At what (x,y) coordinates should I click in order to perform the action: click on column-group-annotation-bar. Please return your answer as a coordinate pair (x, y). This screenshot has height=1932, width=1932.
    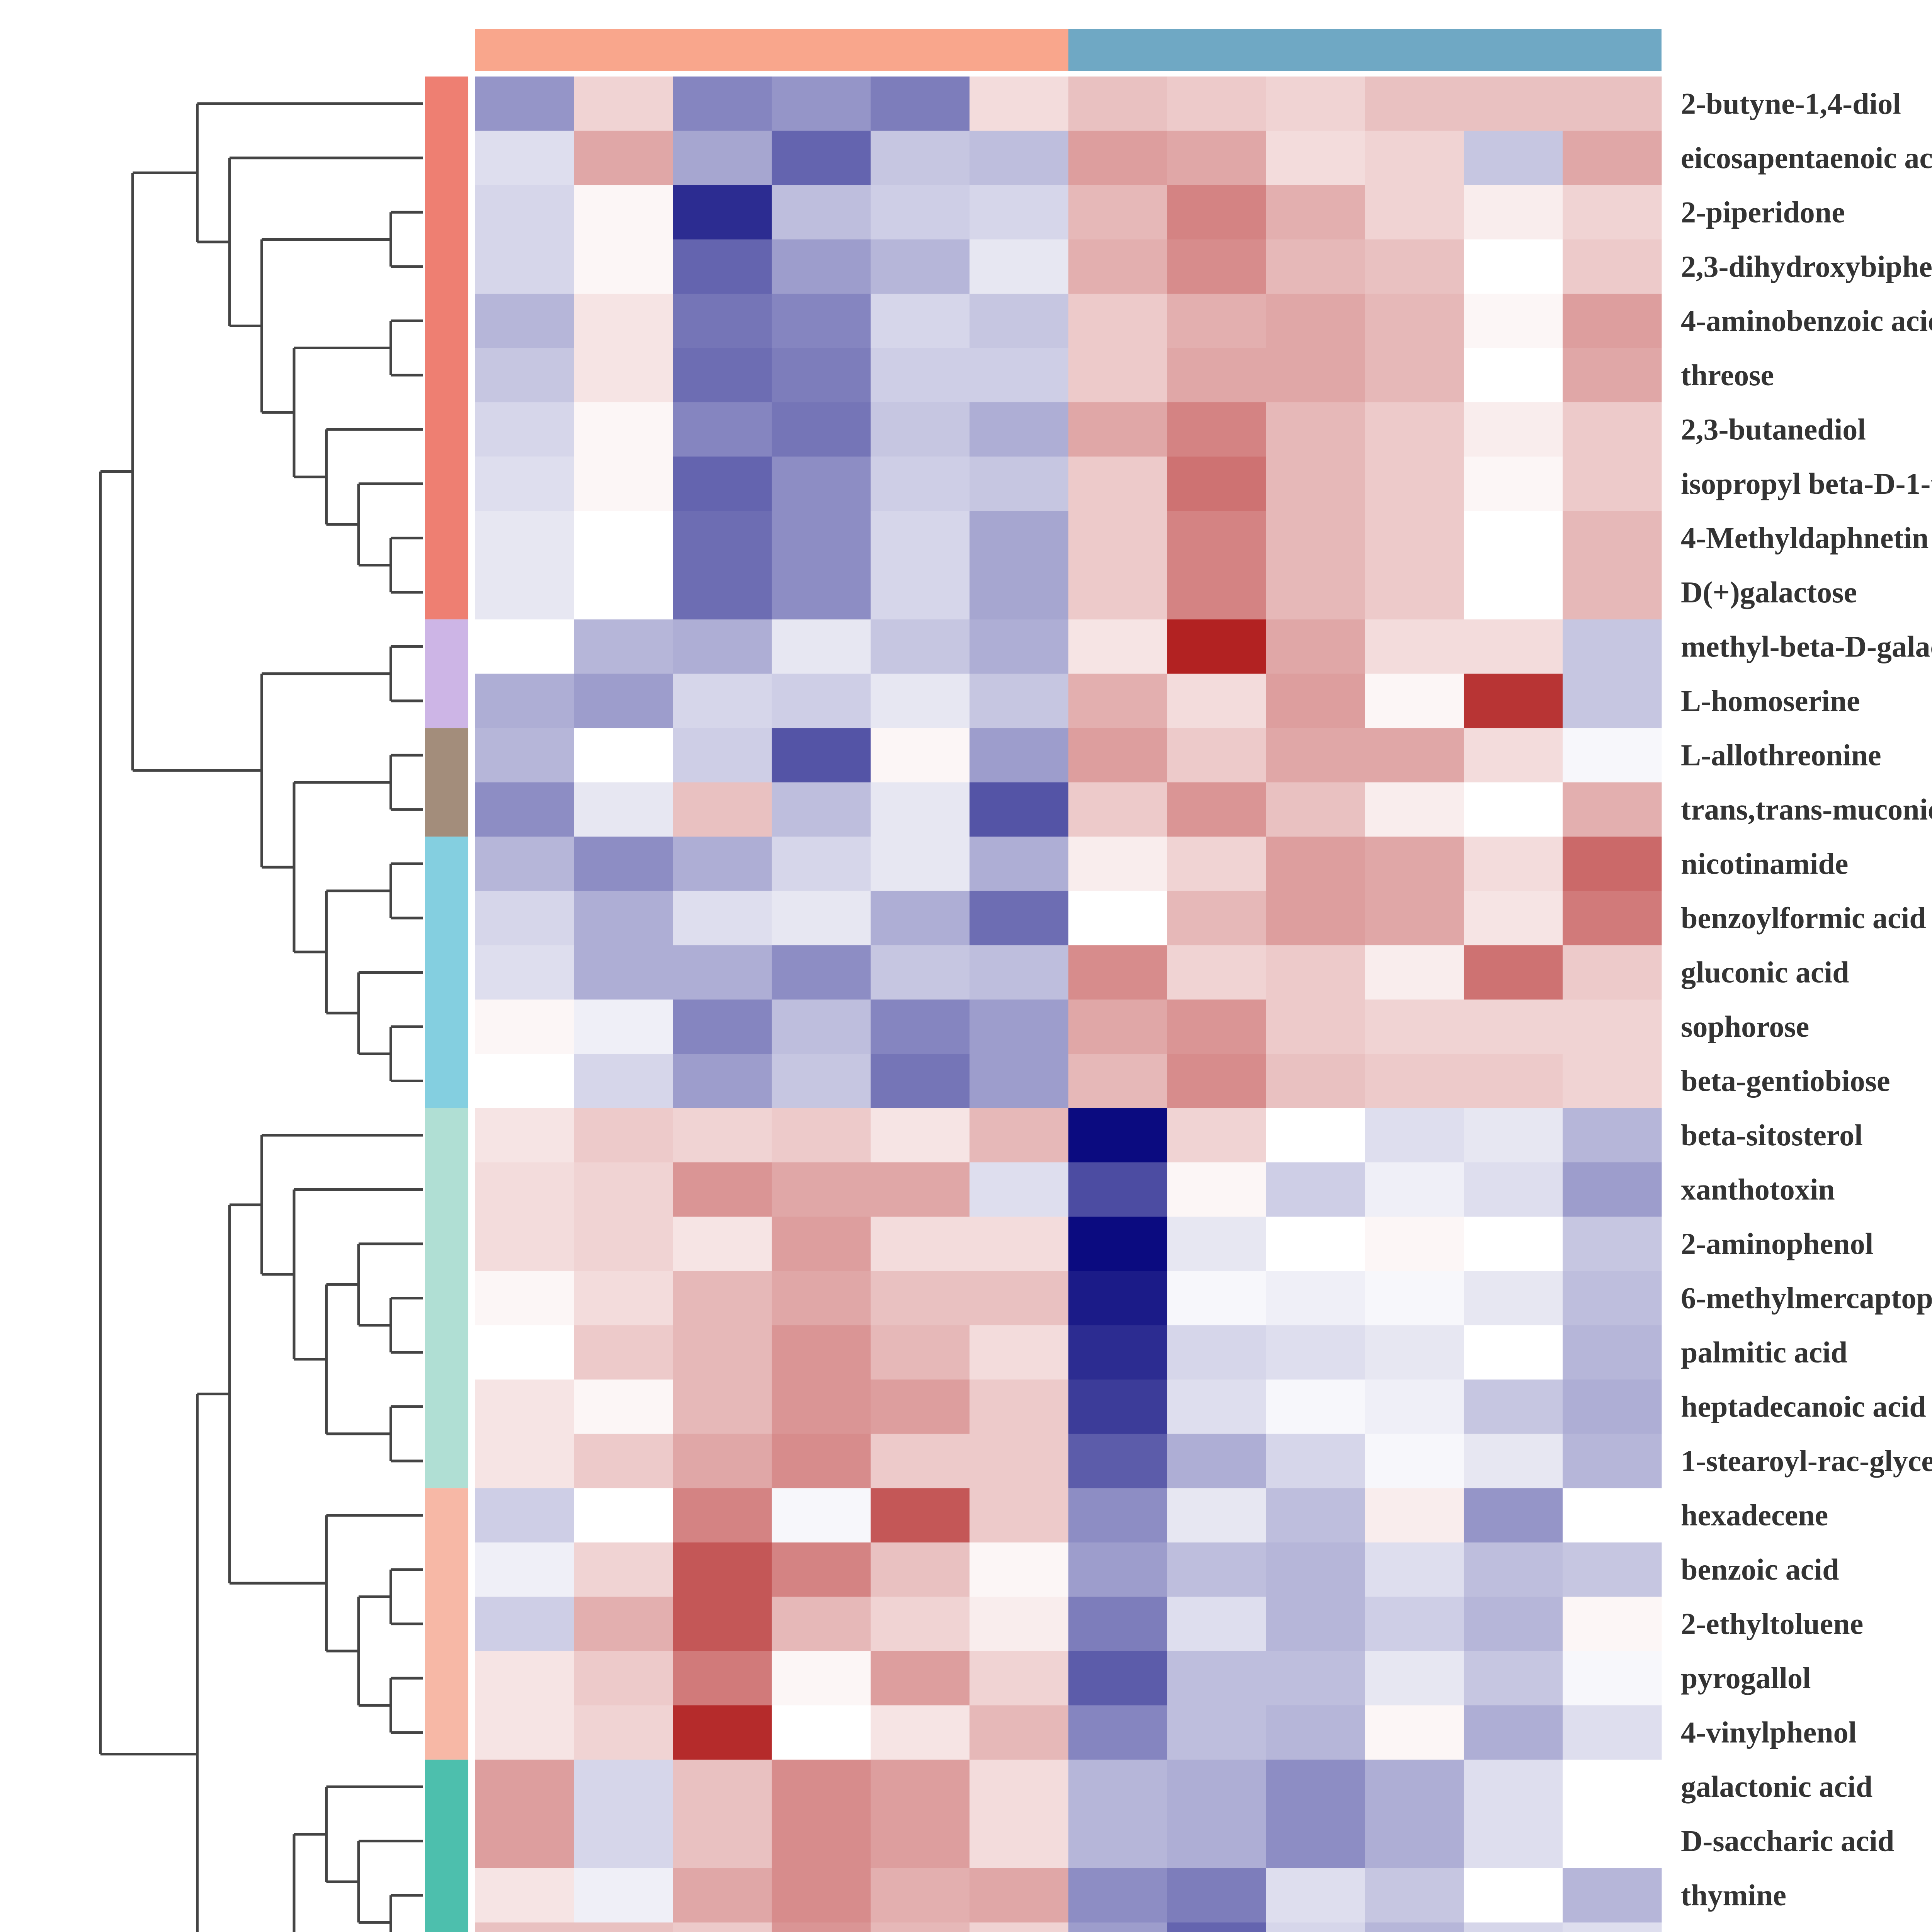
    Looking at the image, I should click on (1069, 50).